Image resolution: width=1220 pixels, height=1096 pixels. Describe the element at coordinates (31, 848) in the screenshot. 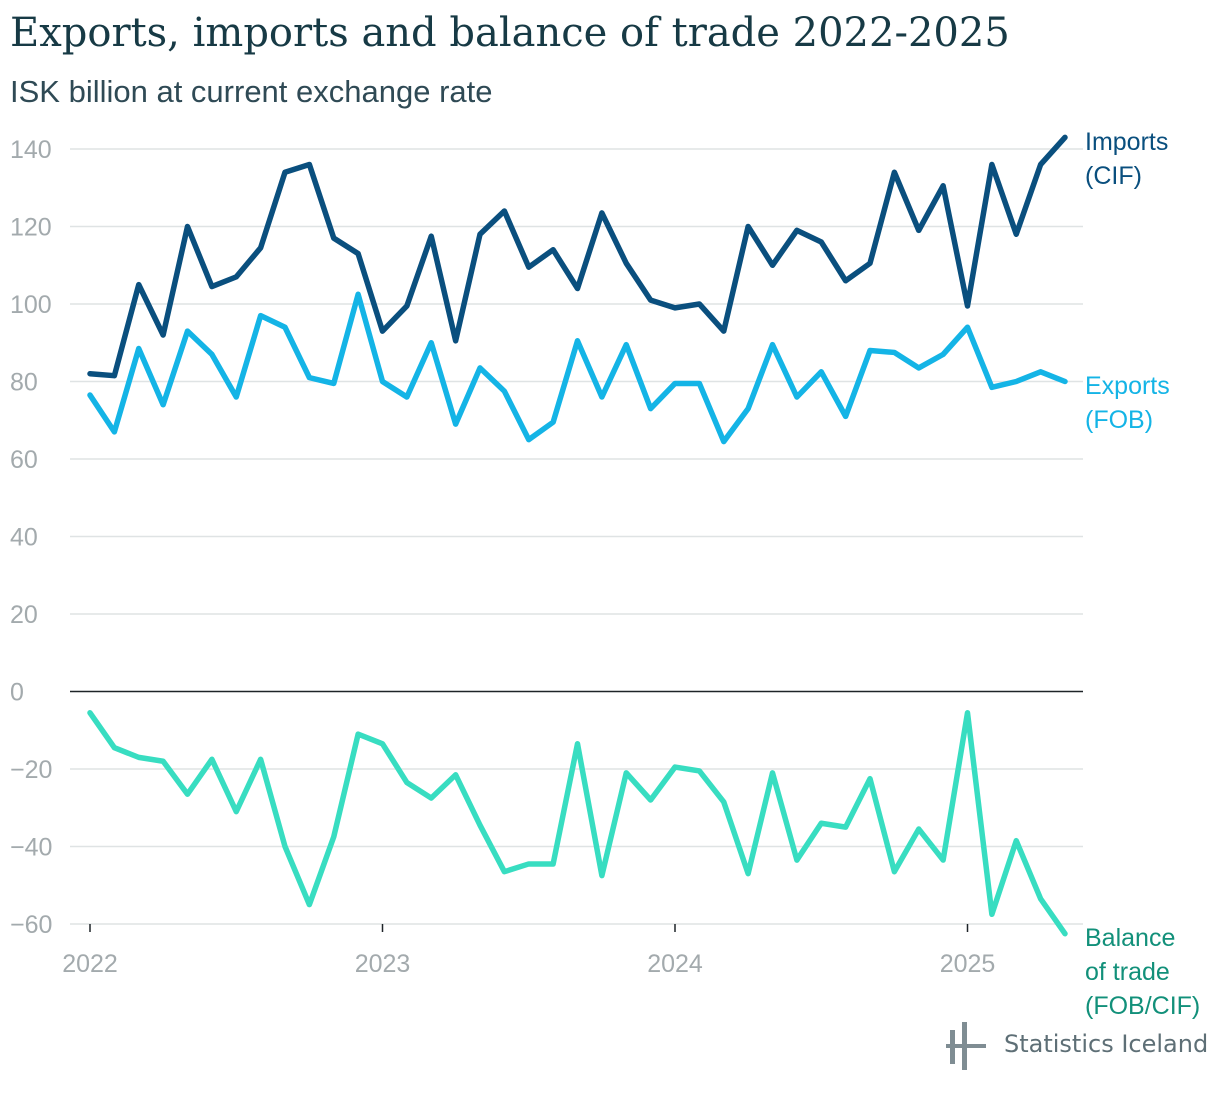

I see `y-tick-label: −40` at that location.